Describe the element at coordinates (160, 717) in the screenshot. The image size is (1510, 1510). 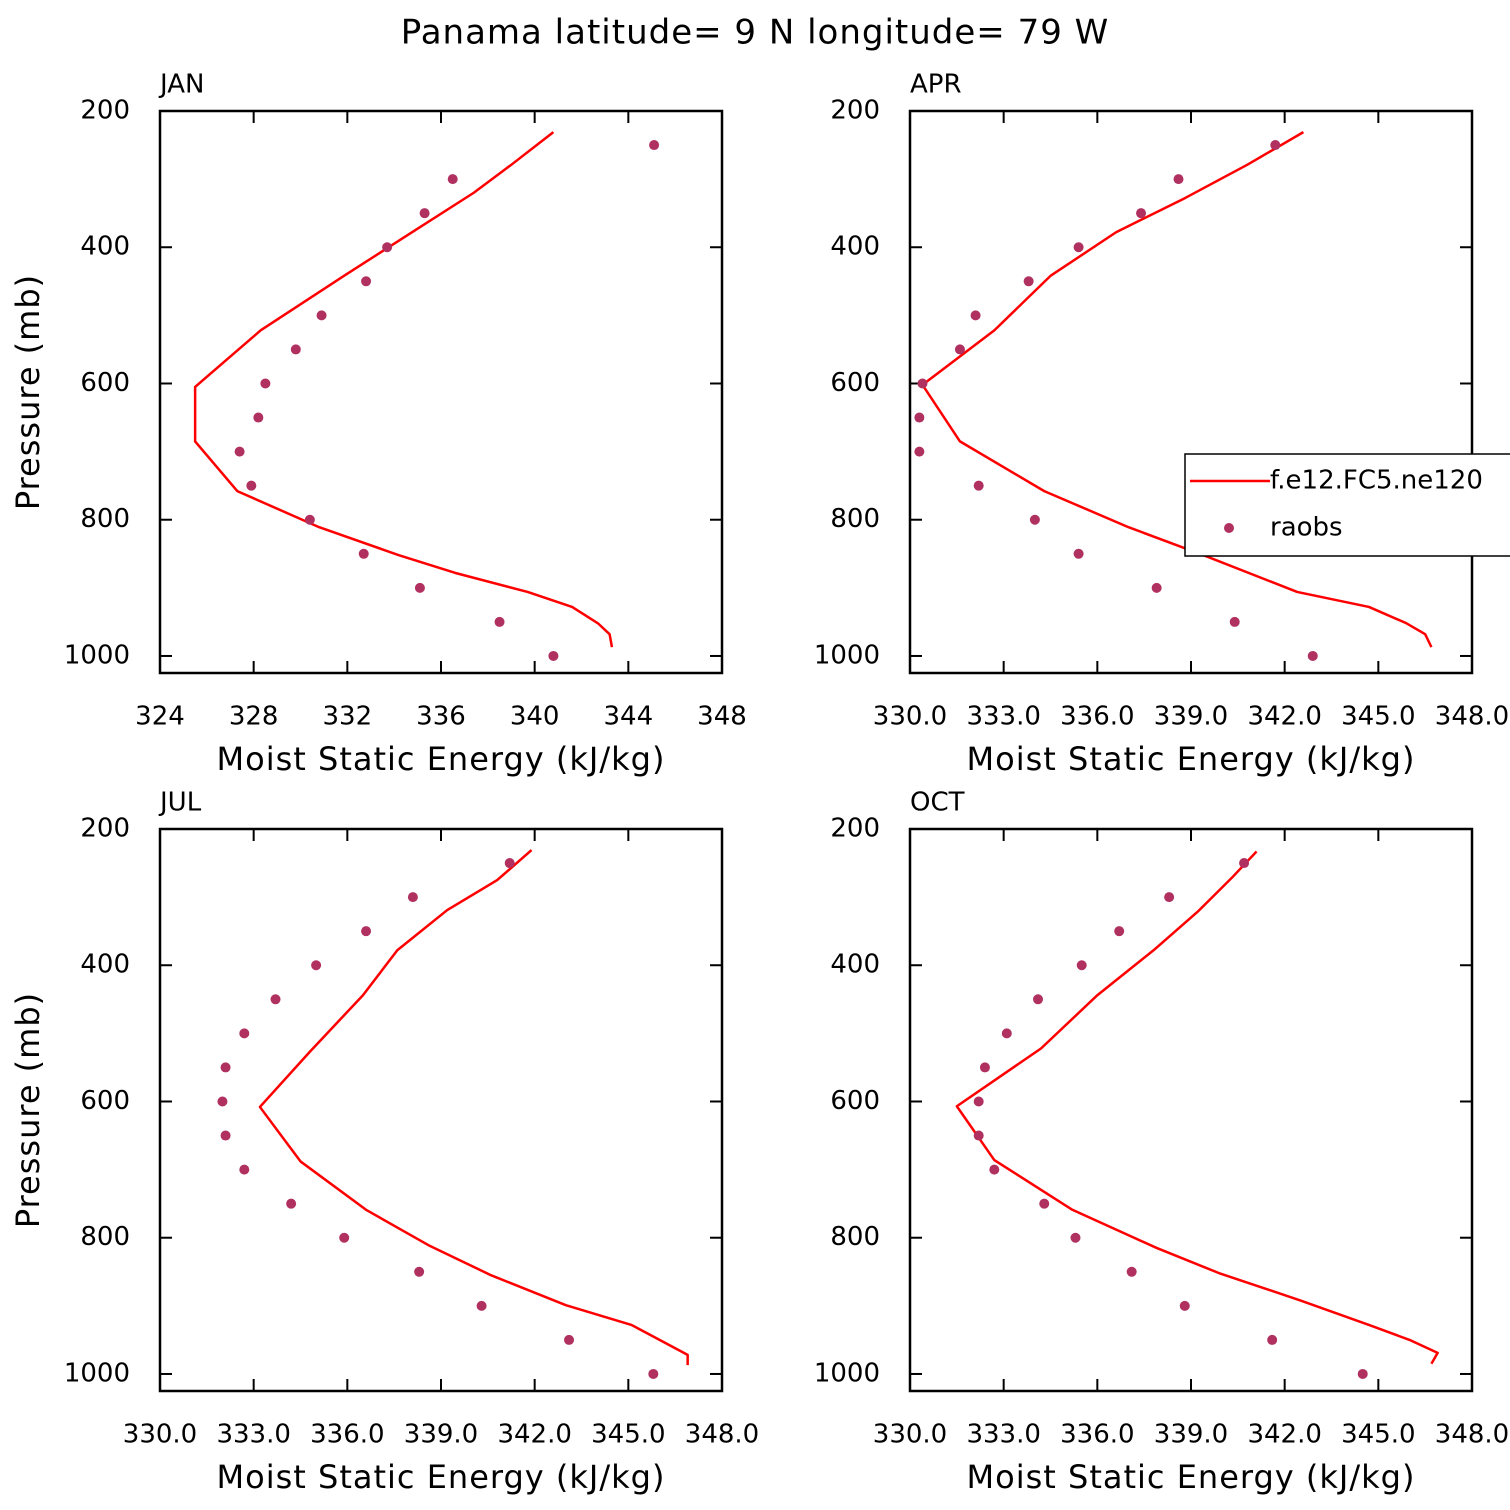
I see `x-tick-label: 324` at that location.